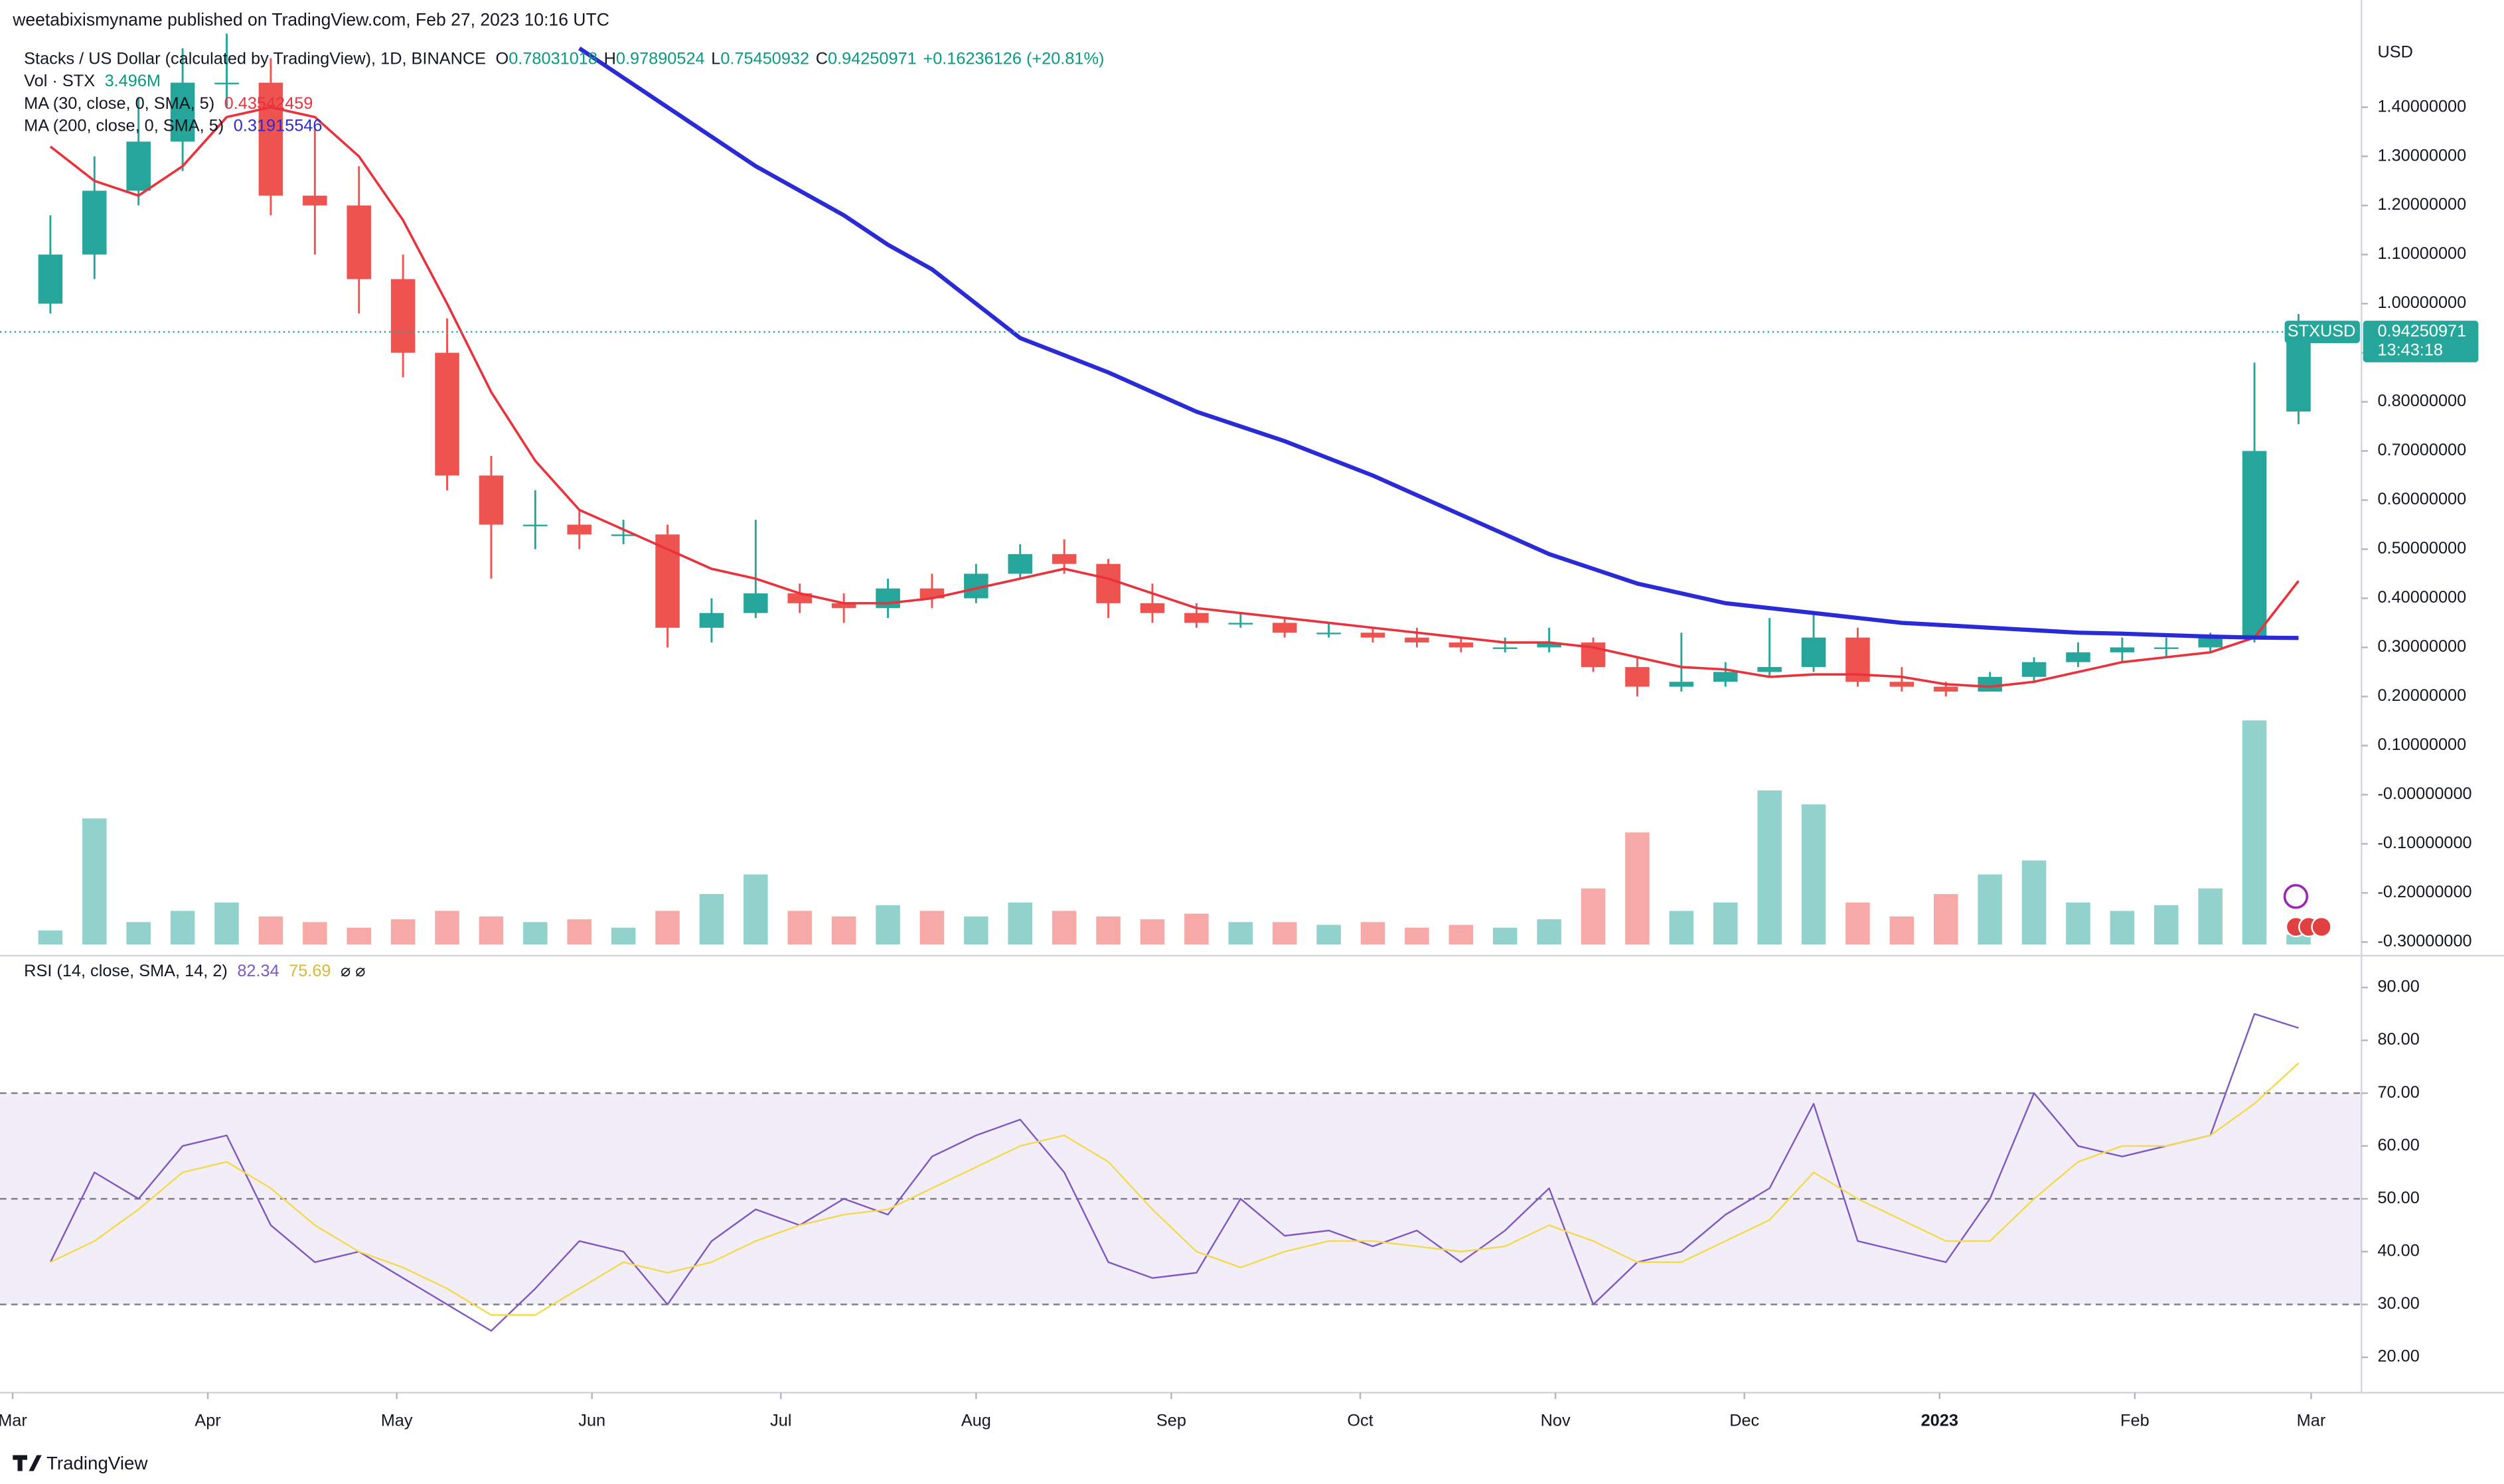 Image resolution: width=2504 pixels, height=1484 pixels. Describe the element at coordinates (2394, 51) in the screenshot. I see `currency: USD` at that location.